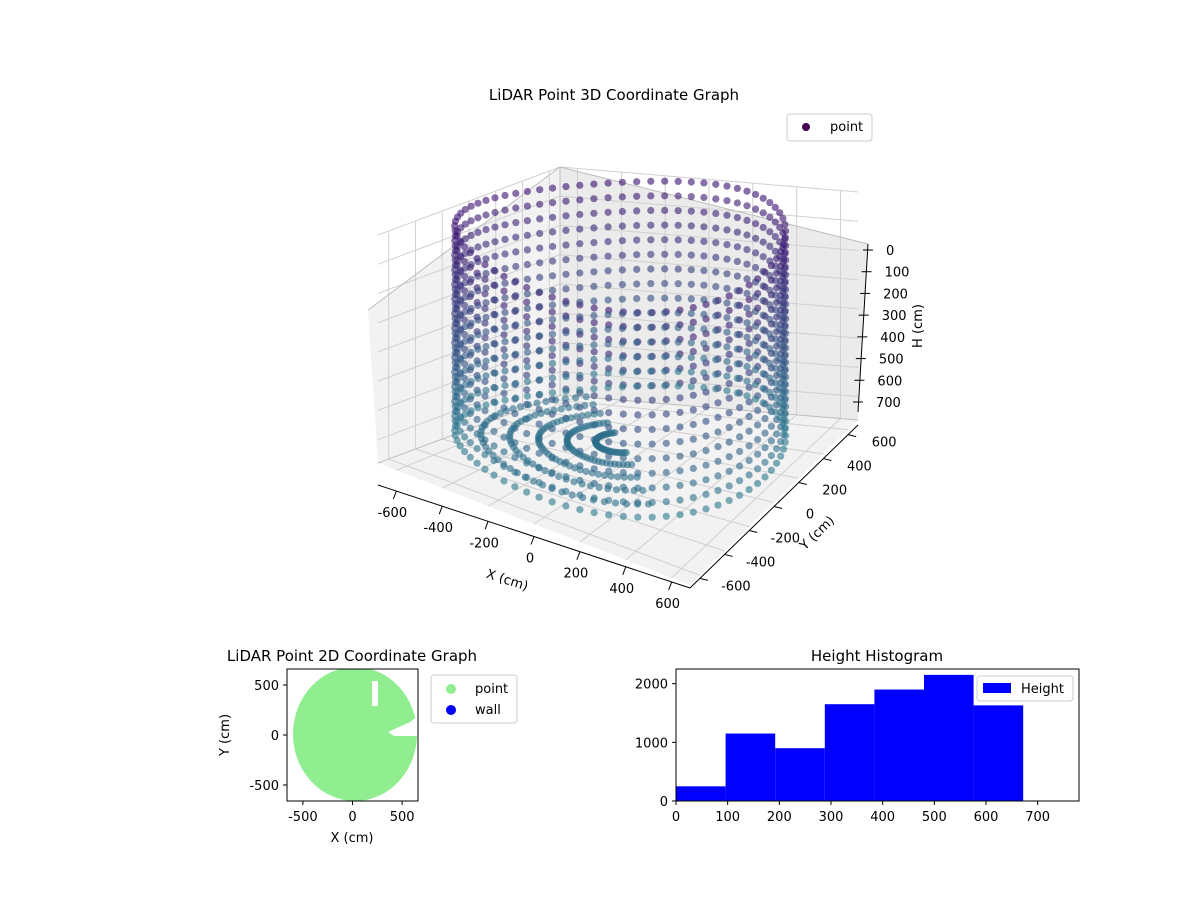 This screenshot has width=1200, height=900. I want to click on y-tick-label-3d: 200, so click(834, 491).